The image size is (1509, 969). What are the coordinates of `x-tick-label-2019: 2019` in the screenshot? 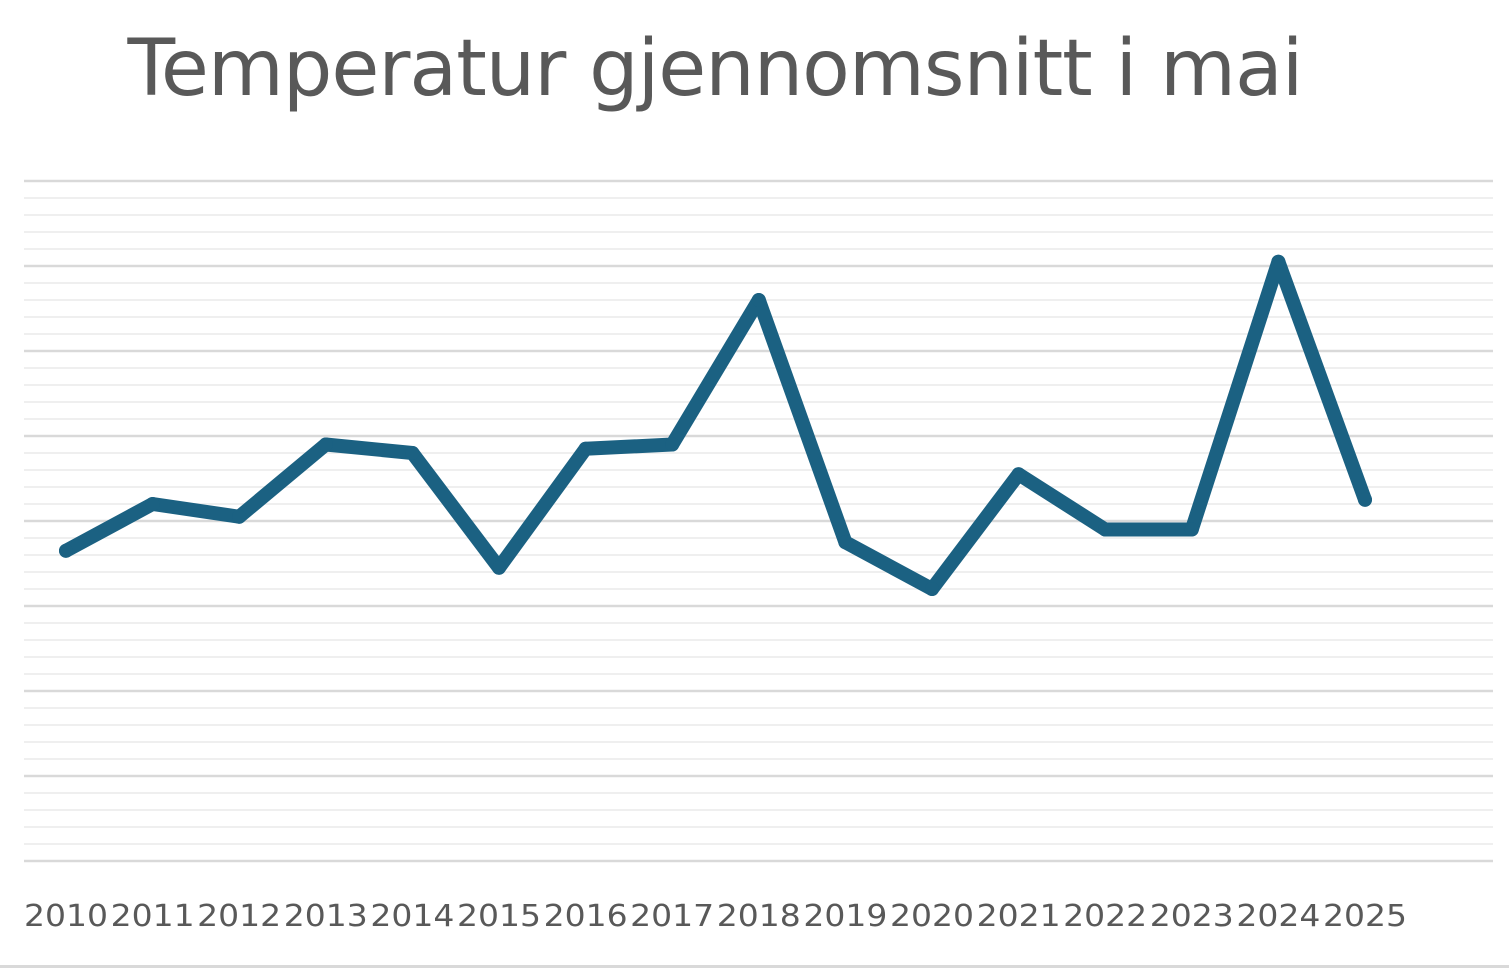 It's located at (845, 916).